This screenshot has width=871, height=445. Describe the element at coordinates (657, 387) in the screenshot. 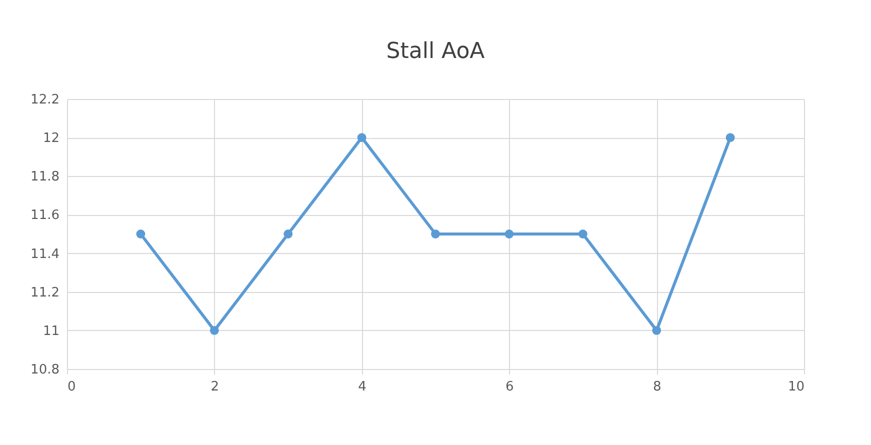

I see `x-tick-label: 8` at that location.